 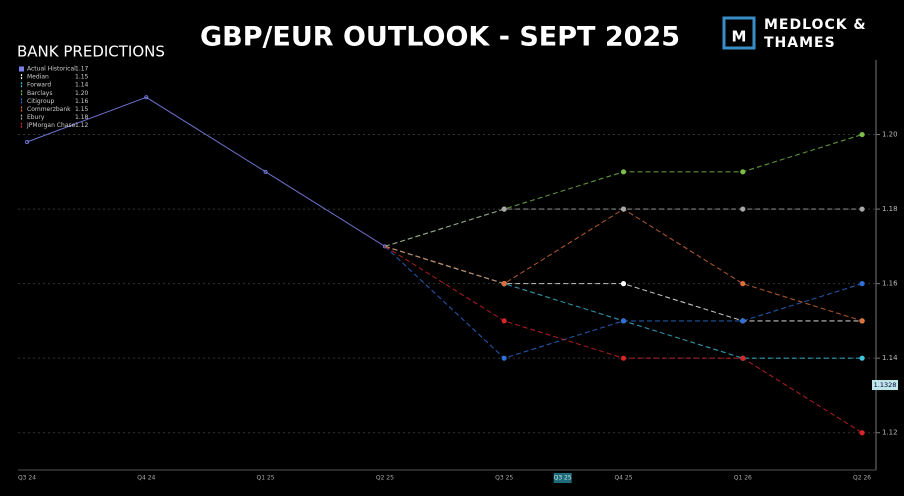 What do you see at coordinates (890, 358) in the screenshot?
I see `y-tick-label: 1.14` at bounding box center [890, 358].